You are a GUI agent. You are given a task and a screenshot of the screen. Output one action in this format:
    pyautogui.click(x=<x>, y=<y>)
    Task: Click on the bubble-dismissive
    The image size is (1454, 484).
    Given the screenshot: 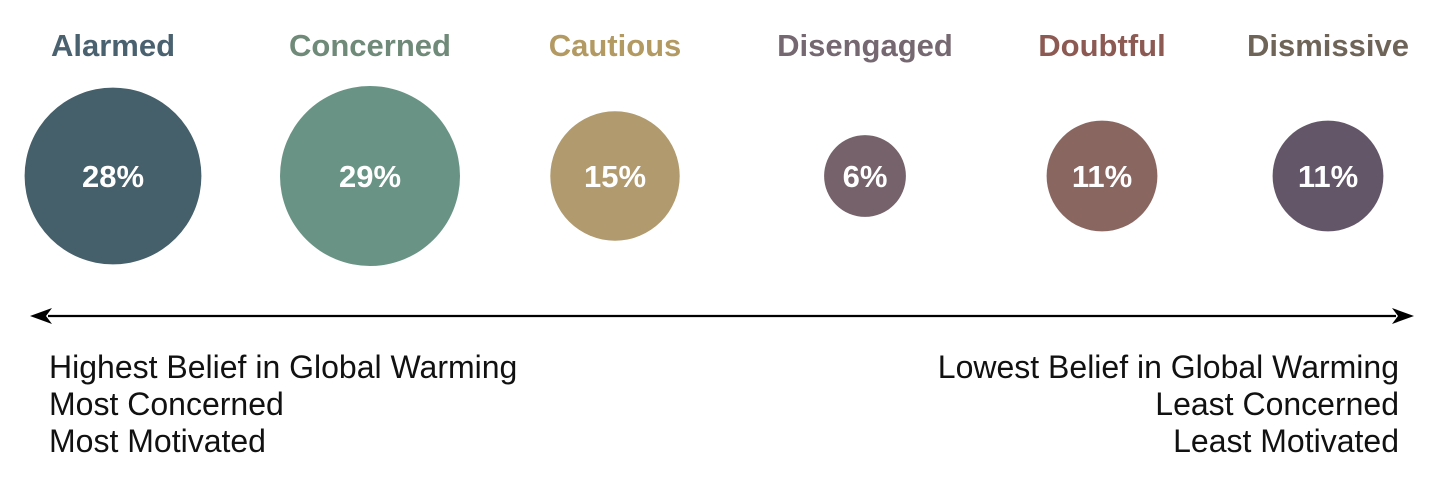 What is the action you would take?
    pyautogui.click(x=1328, y=176)
    